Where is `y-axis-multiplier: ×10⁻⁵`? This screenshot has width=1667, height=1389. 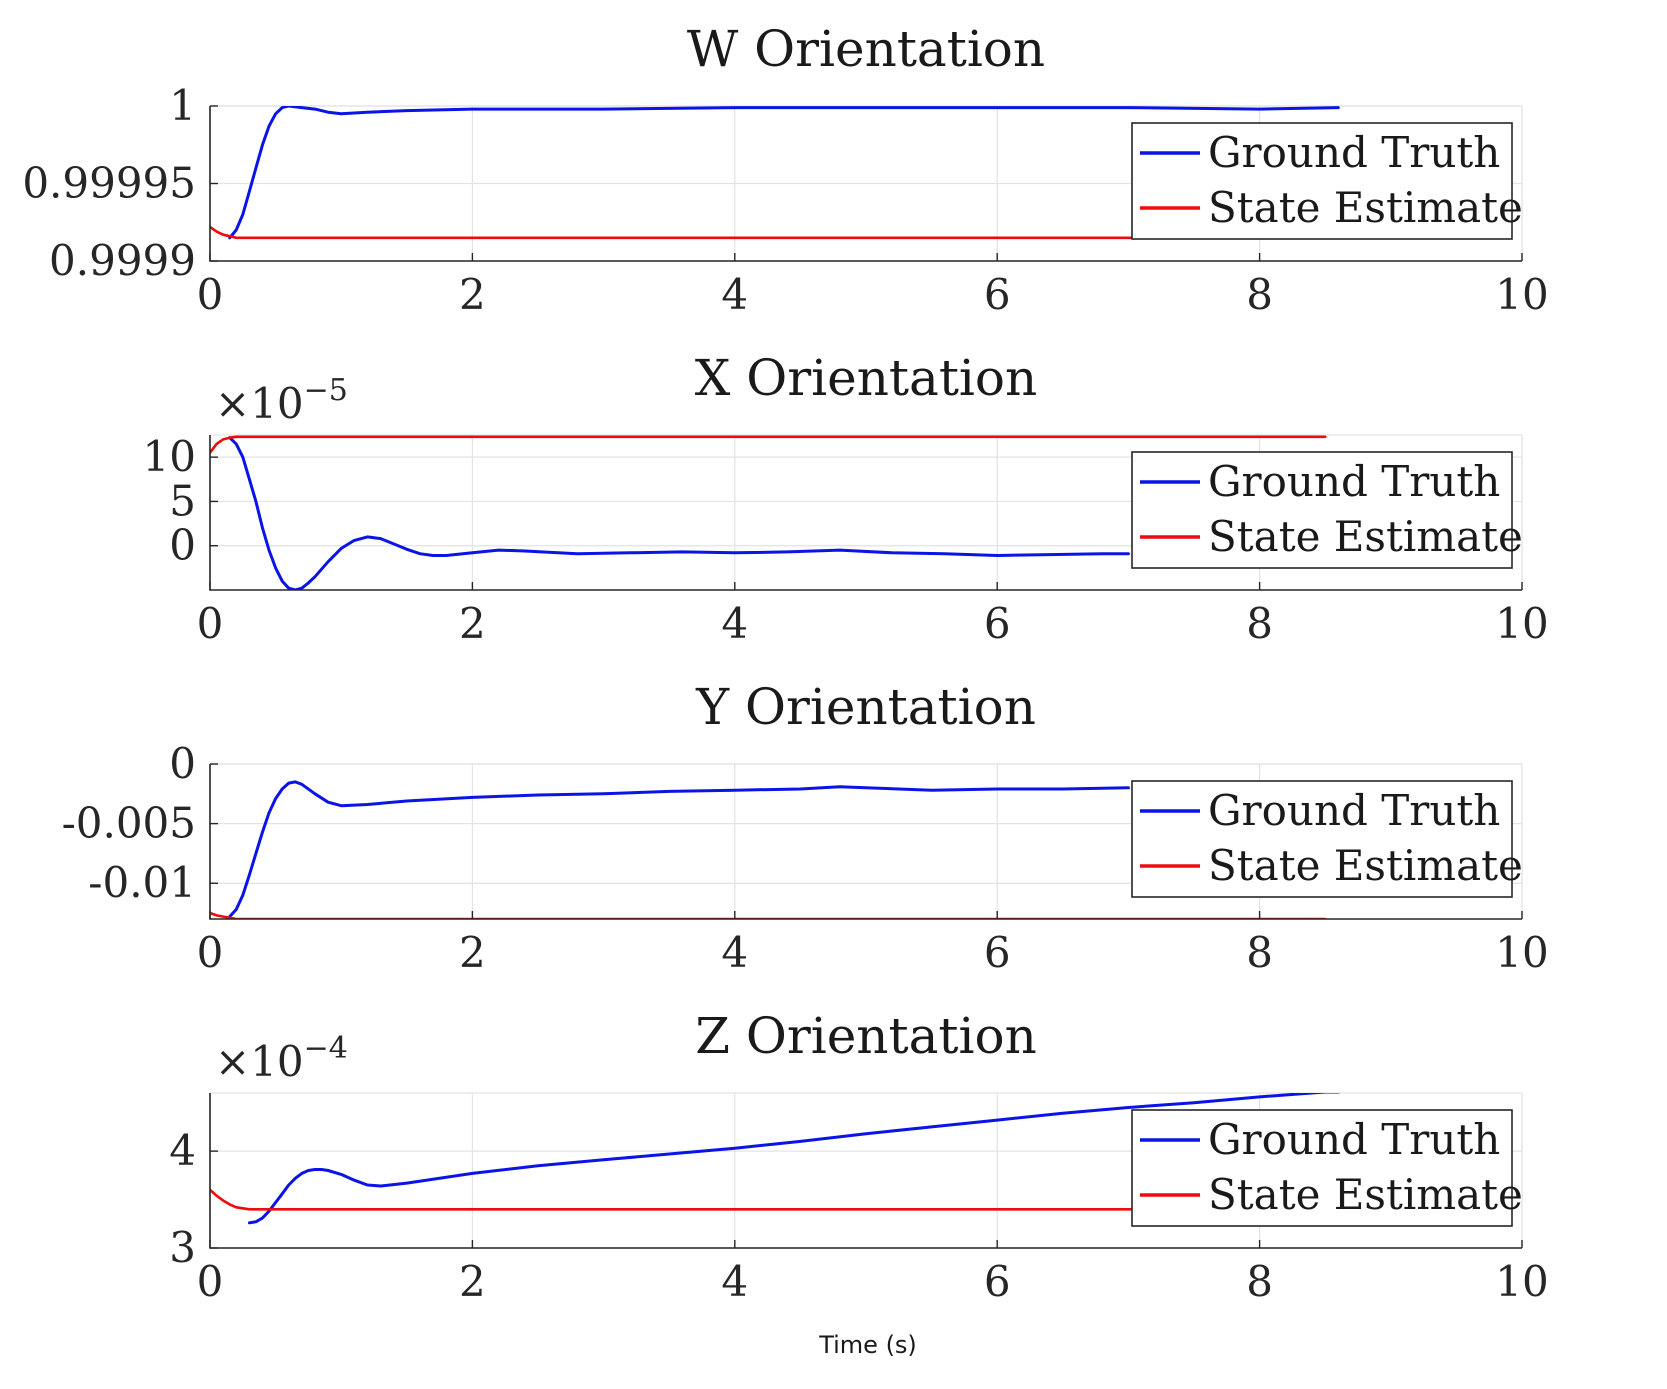
y-axis-multiplier: ×10⁻⁵ is located at coordinates (281, 400).